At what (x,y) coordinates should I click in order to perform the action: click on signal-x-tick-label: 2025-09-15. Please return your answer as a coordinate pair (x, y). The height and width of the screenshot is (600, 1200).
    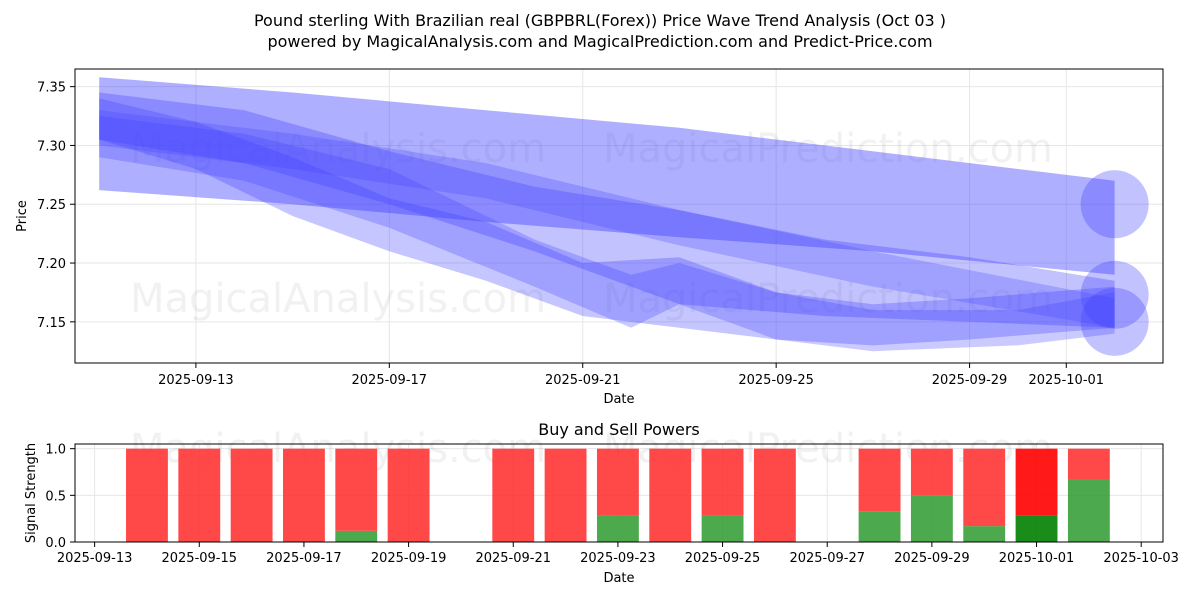
    Looking at the image, I should click on (199, 558).